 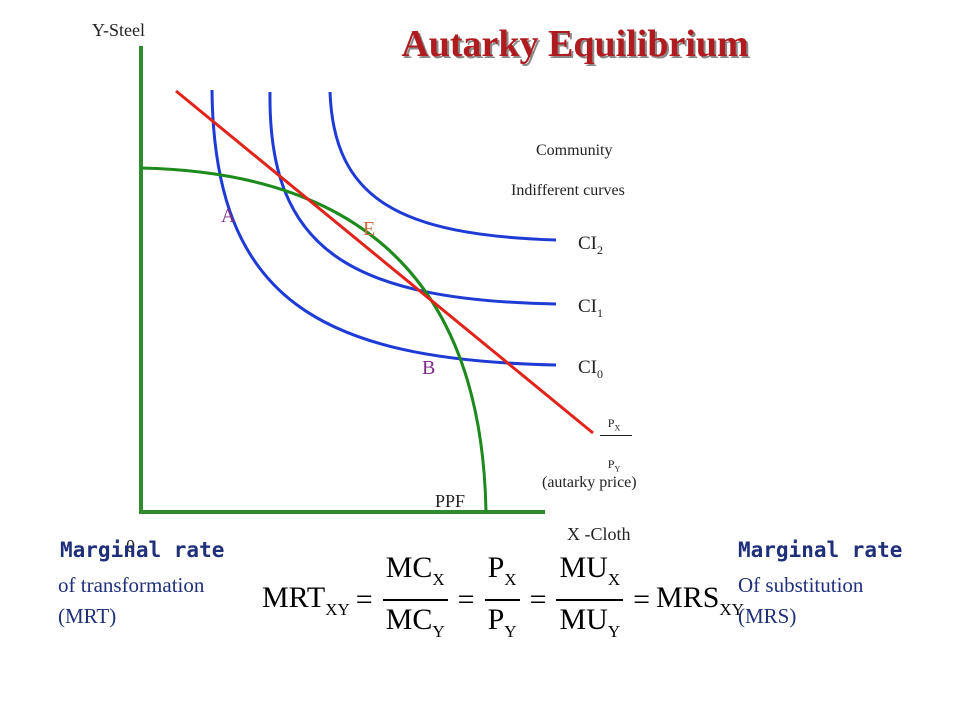 What do you see at coordinates (590, 600) in the screenshot?
I see `formula-mu-ratio: MUX MUY` at bounding box center [590, 600].